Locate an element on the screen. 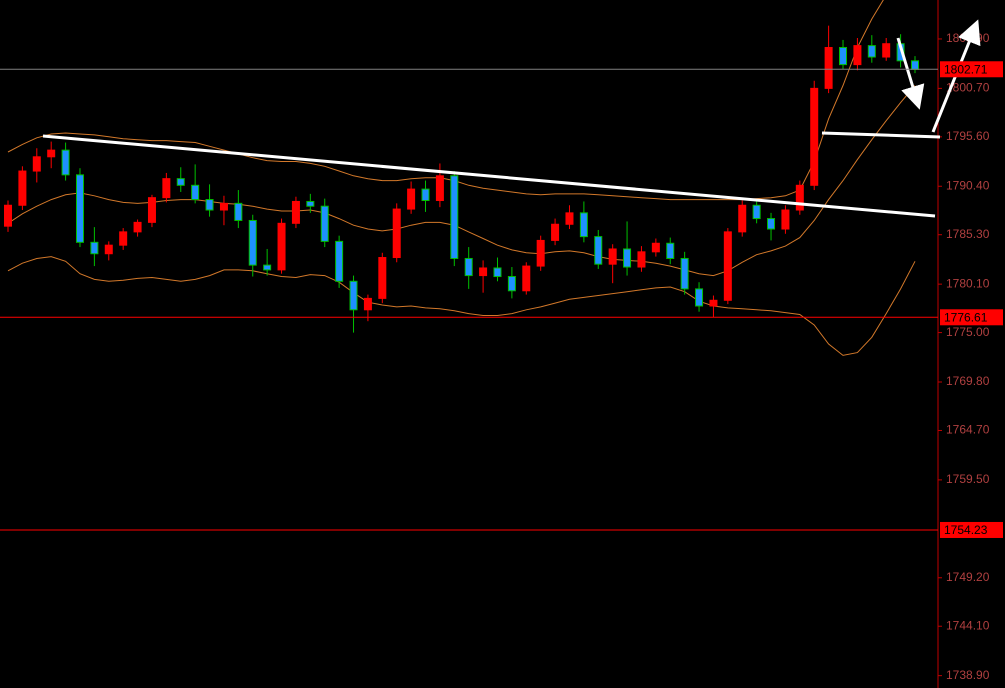  y-tick-label: 1764.70 is located at coordinates (968, 430).